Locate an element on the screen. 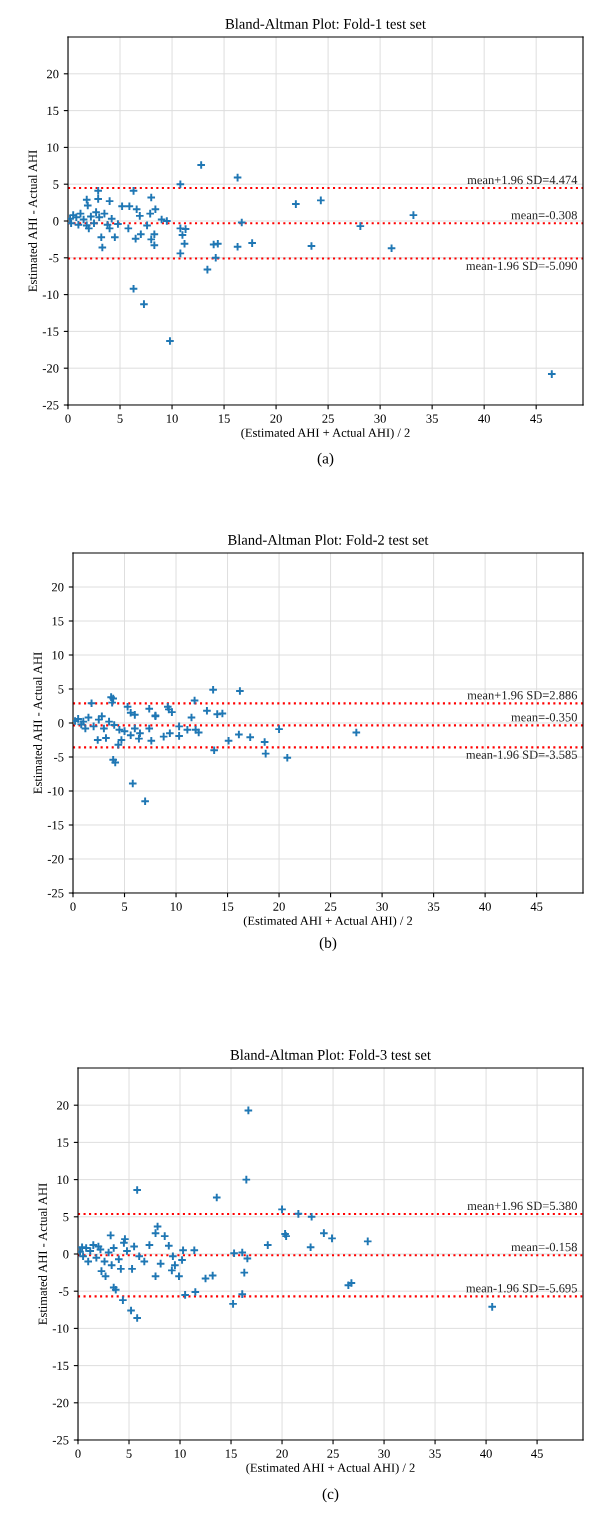 This screenshot has height=1519, width=593. text: (b) is located at coordinates (328, 944).